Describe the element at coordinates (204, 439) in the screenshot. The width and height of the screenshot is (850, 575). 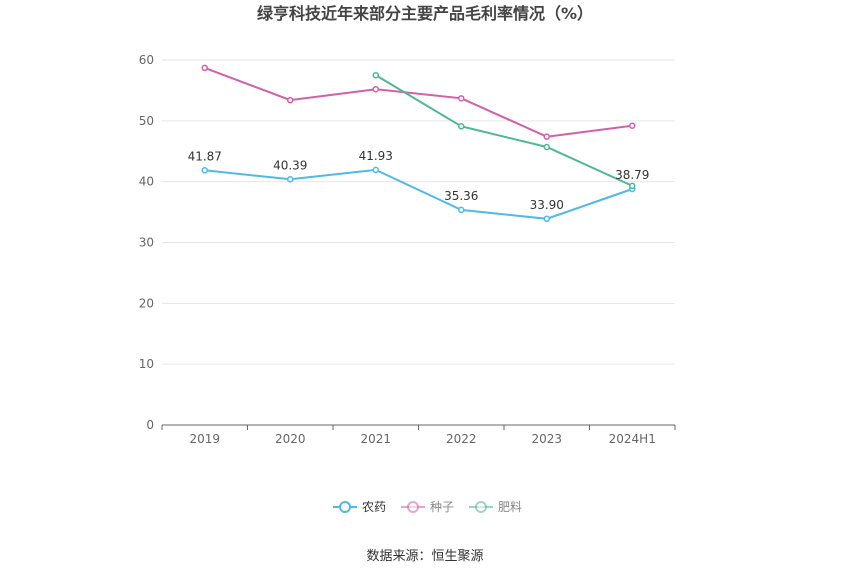
I see `x-tick-label: 2019` at that location.